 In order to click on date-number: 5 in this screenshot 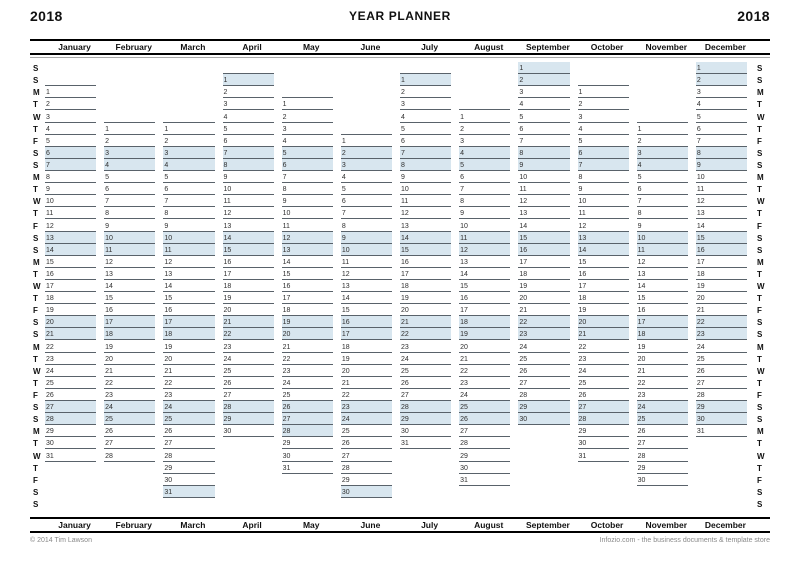, I will do `click(107, 178)`.